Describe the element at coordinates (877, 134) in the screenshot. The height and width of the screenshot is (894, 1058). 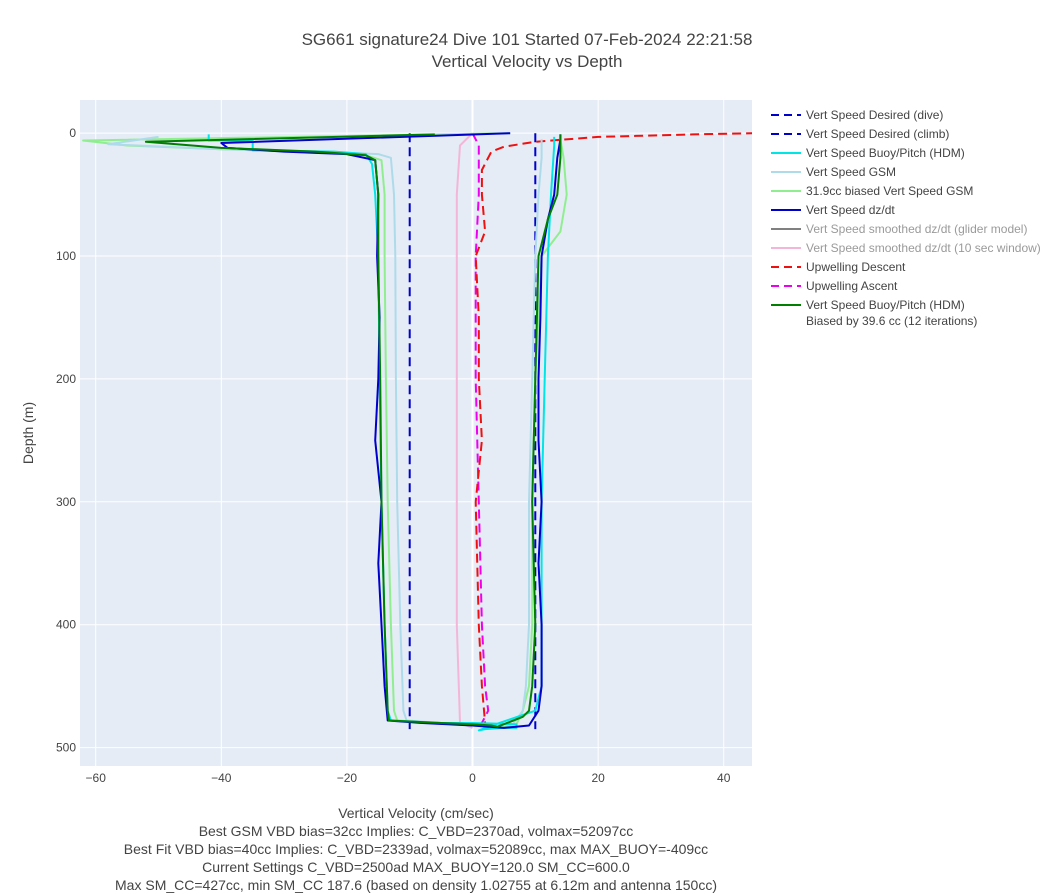
I see `legend-label: Vert Speed Desired (climb)` at that location.